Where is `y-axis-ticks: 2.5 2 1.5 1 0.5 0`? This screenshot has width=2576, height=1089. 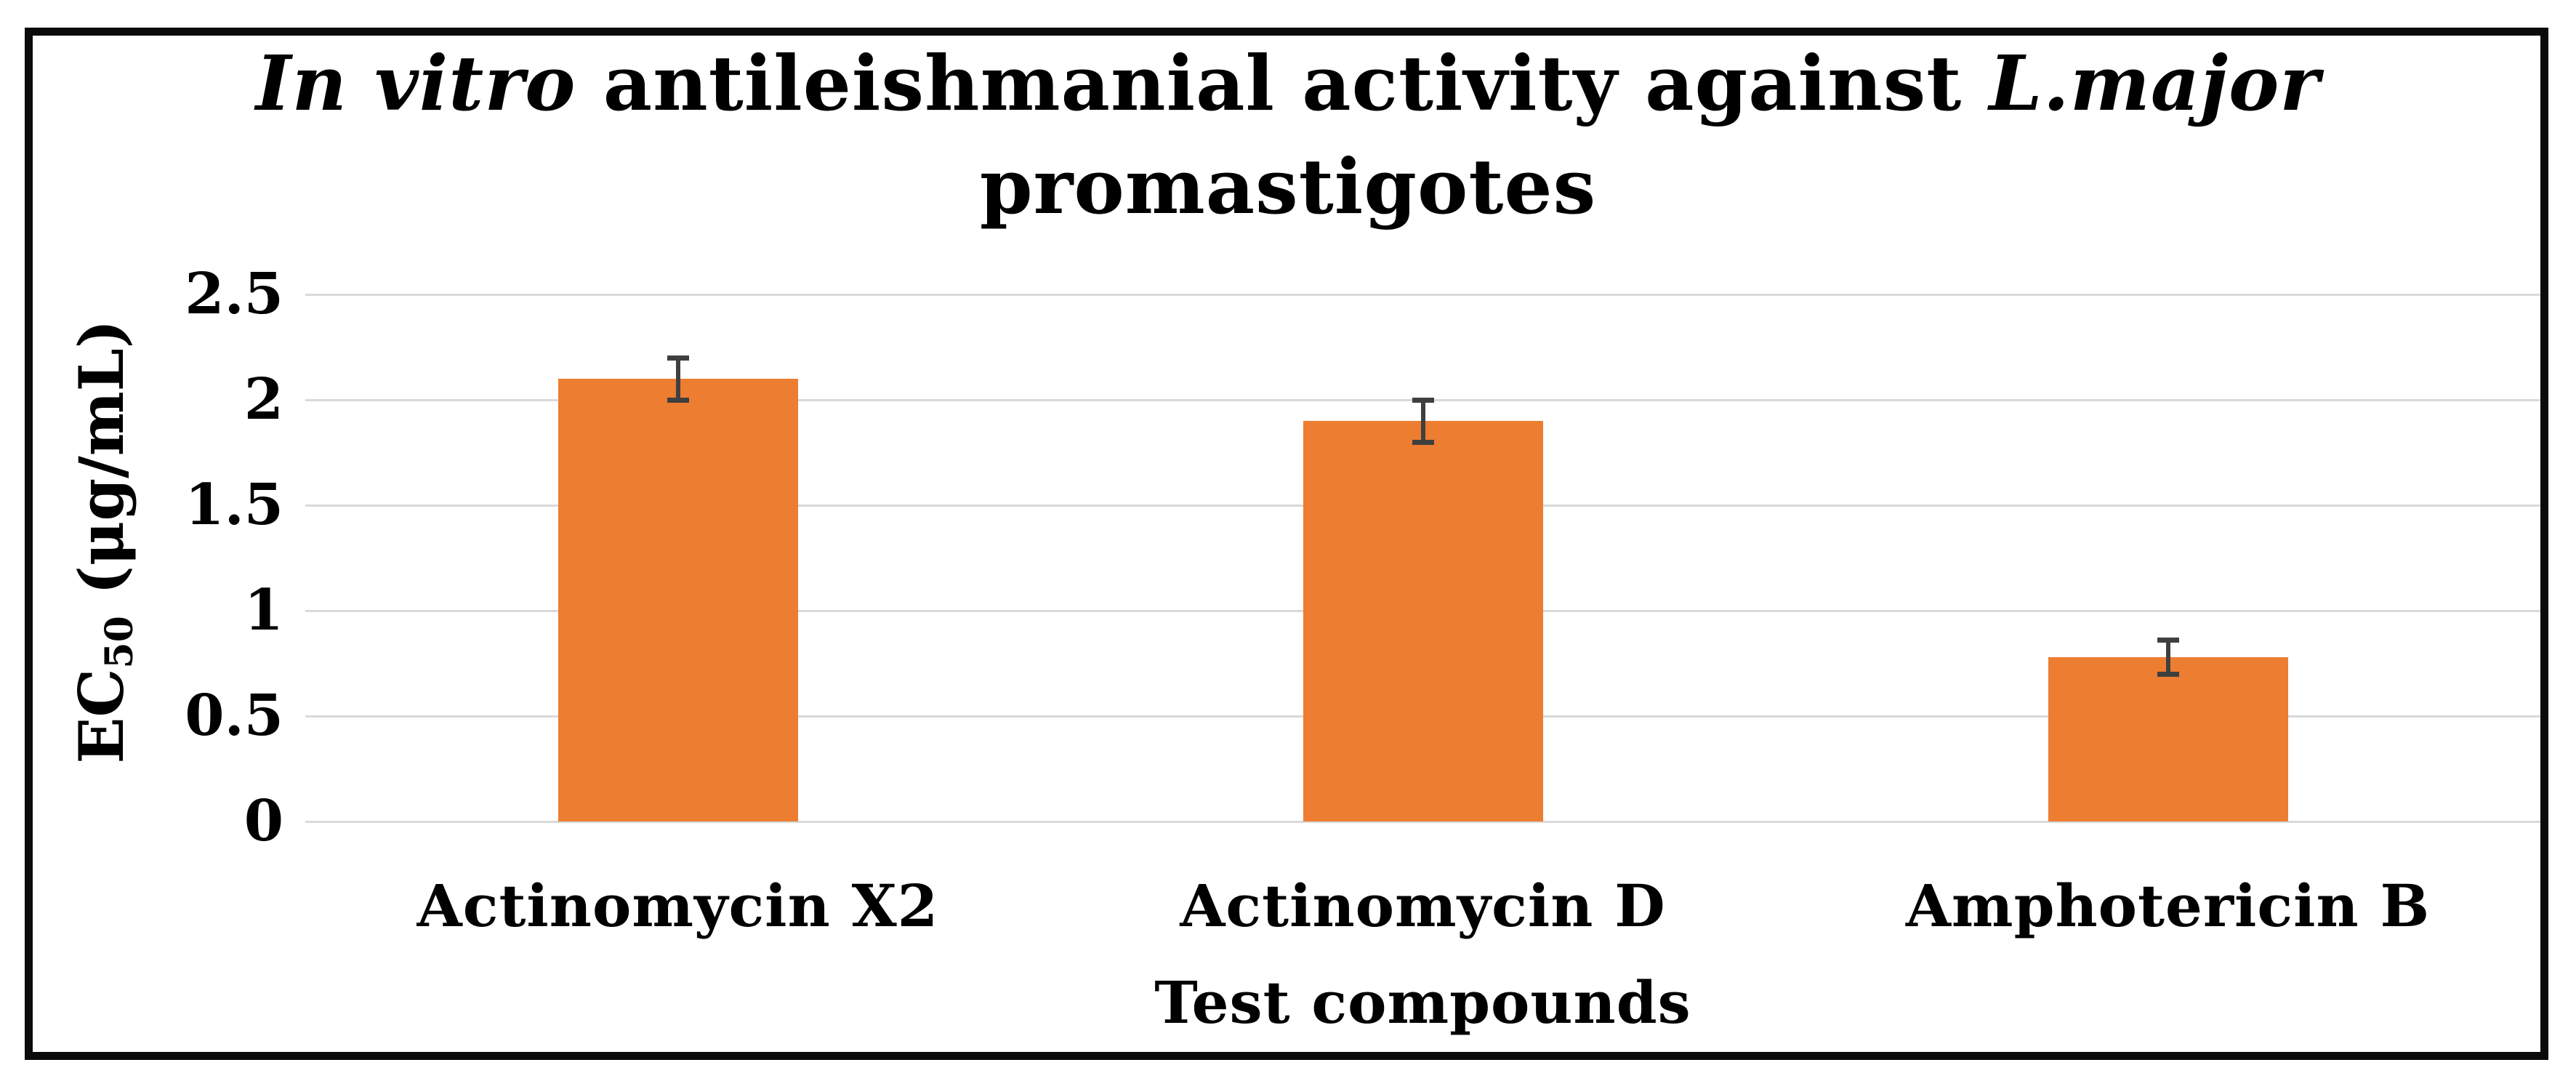 y-axis-ticks: 2.5 2 1.5 1 0.5 0 is located at coordinates (156, 544).